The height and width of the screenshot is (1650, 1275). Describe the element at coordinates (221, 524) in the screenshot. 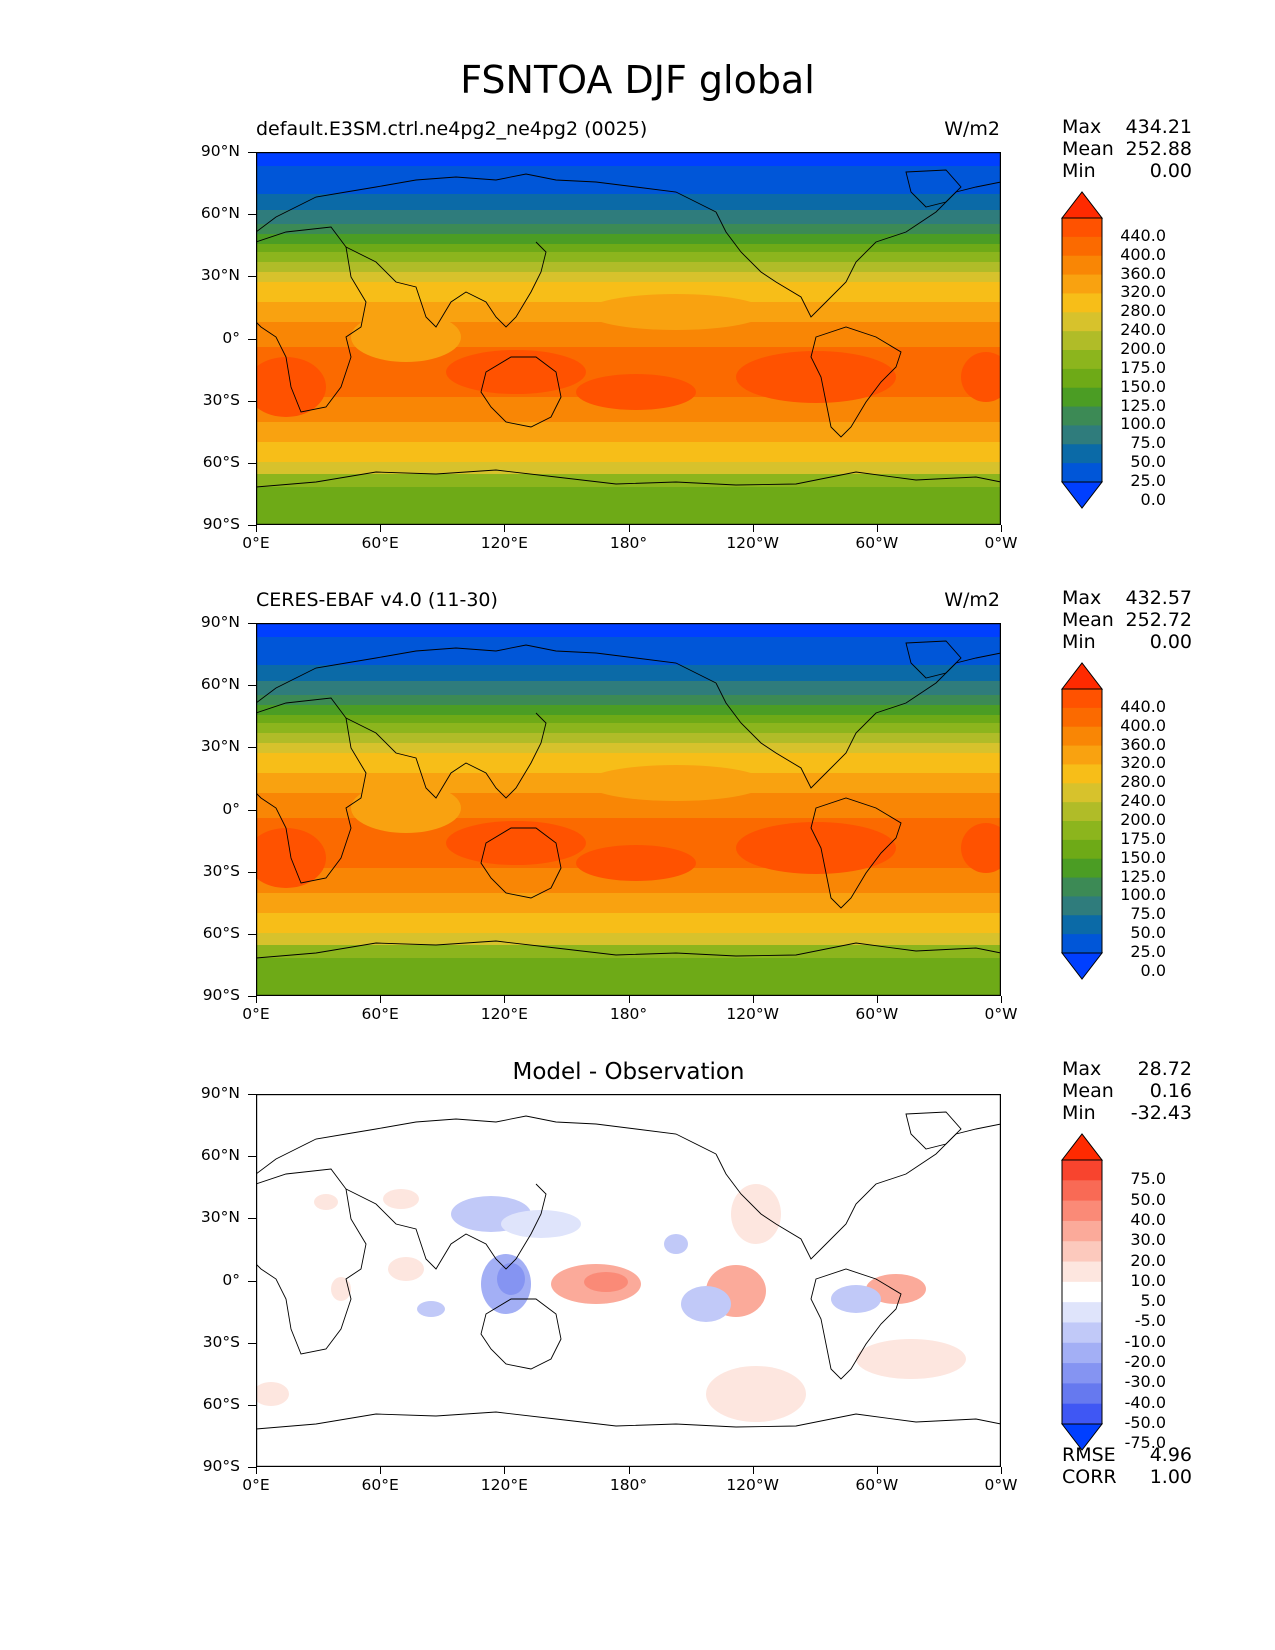

I see `lat-tick-label: 90°S` at that location.